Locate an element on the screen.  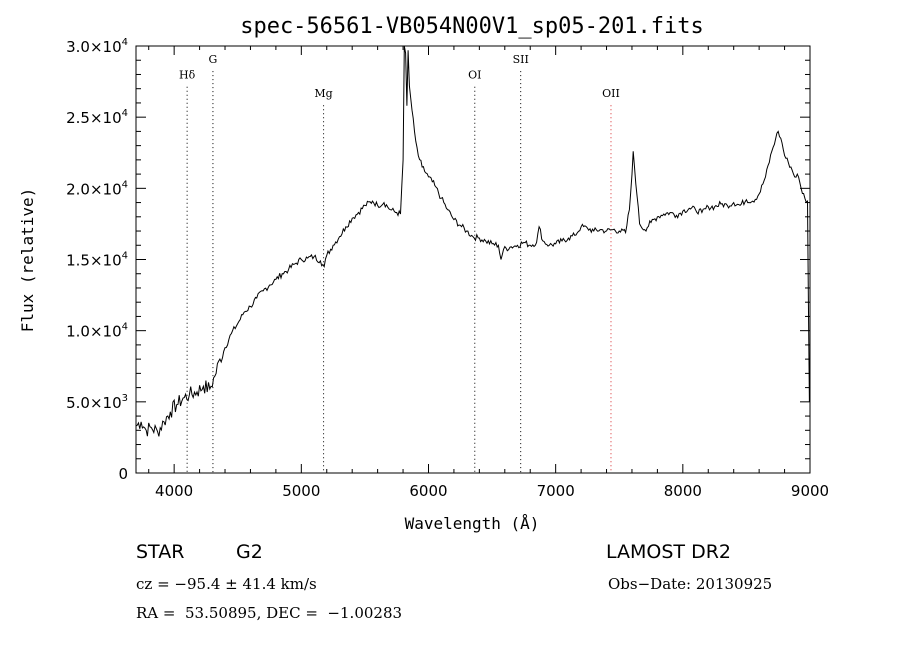
y-tick-label: 1.5×104 is located at coordinates (97, 260).